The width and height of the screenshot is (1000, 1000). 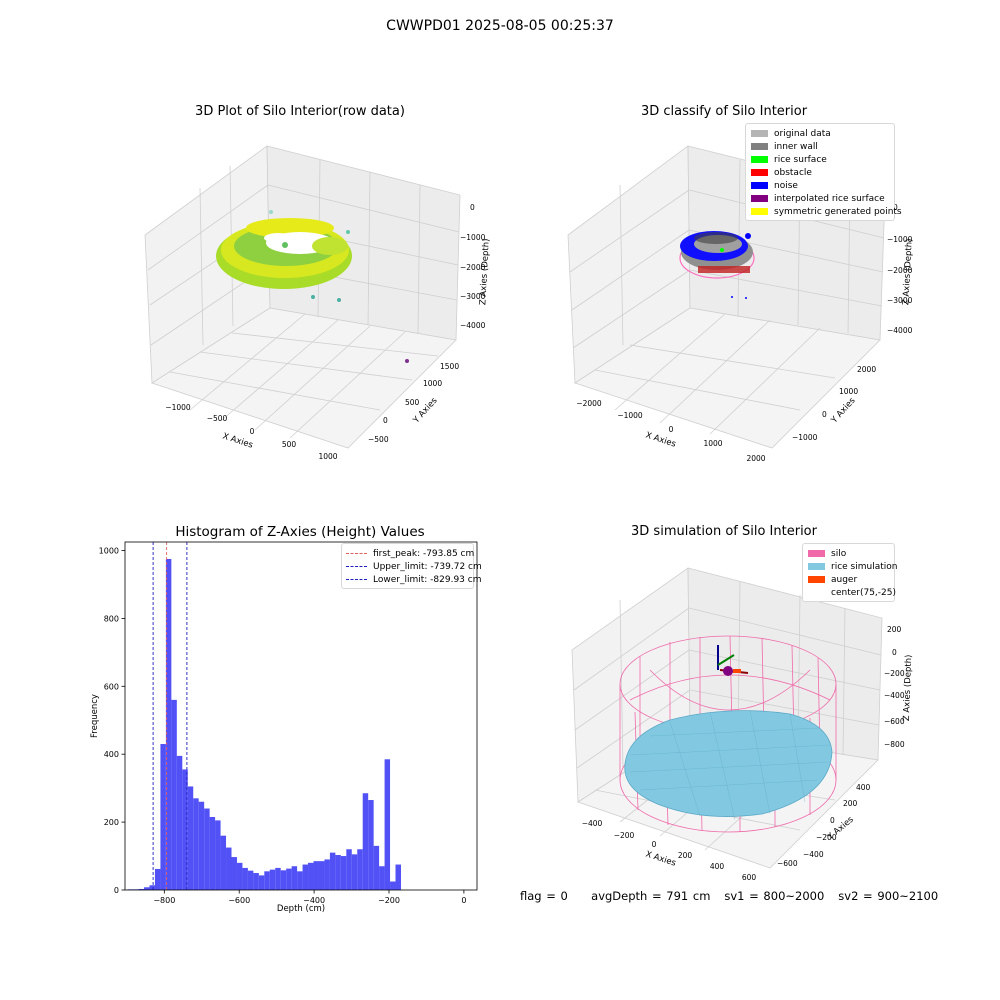 I want to click on classify-z-tick: −1000, so click(x=900, y=239).